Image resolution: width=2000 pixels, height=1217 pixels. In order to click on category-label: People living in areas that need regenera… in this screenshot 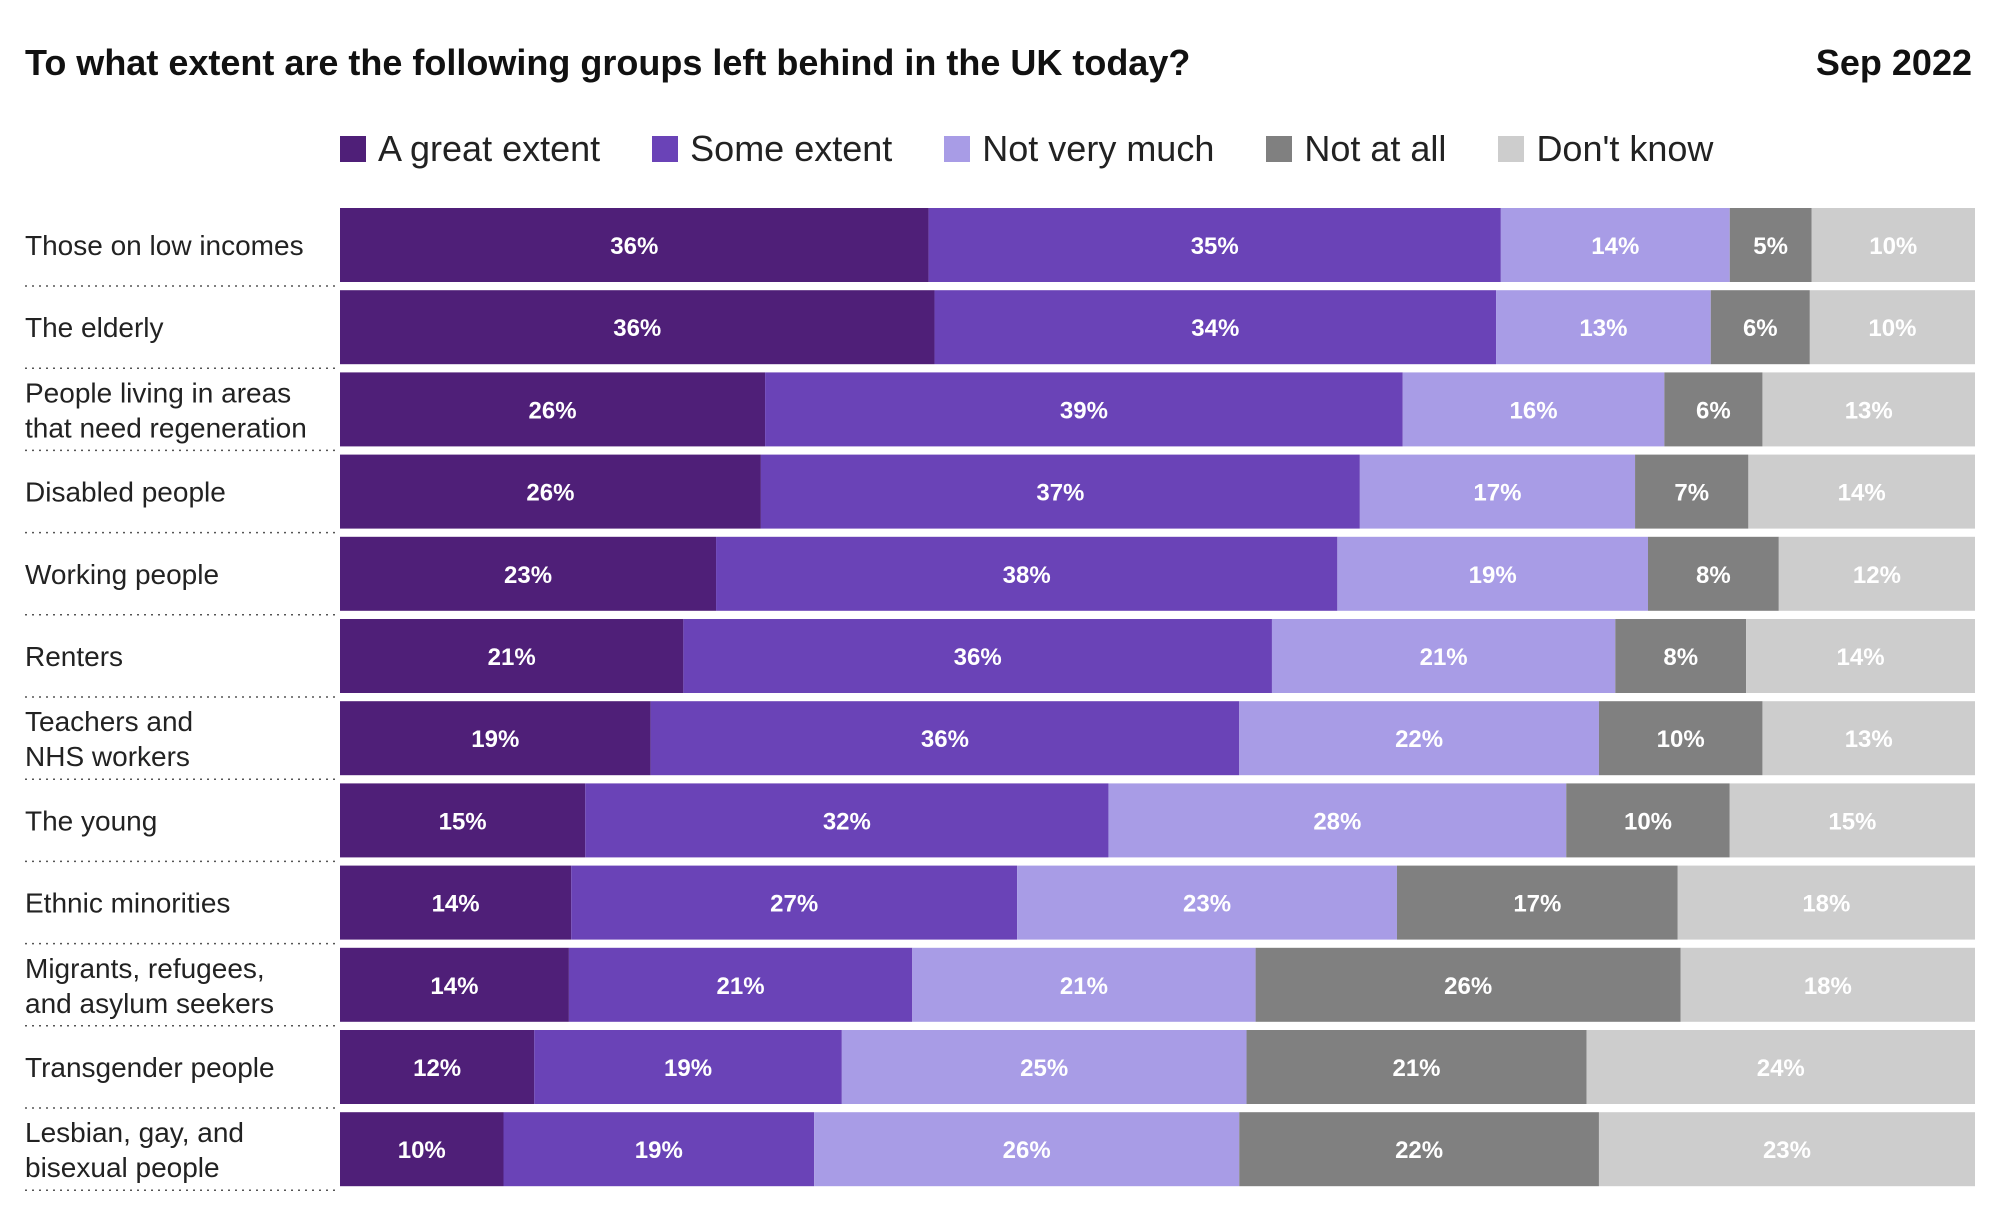, I will do `click(166, 410)`.